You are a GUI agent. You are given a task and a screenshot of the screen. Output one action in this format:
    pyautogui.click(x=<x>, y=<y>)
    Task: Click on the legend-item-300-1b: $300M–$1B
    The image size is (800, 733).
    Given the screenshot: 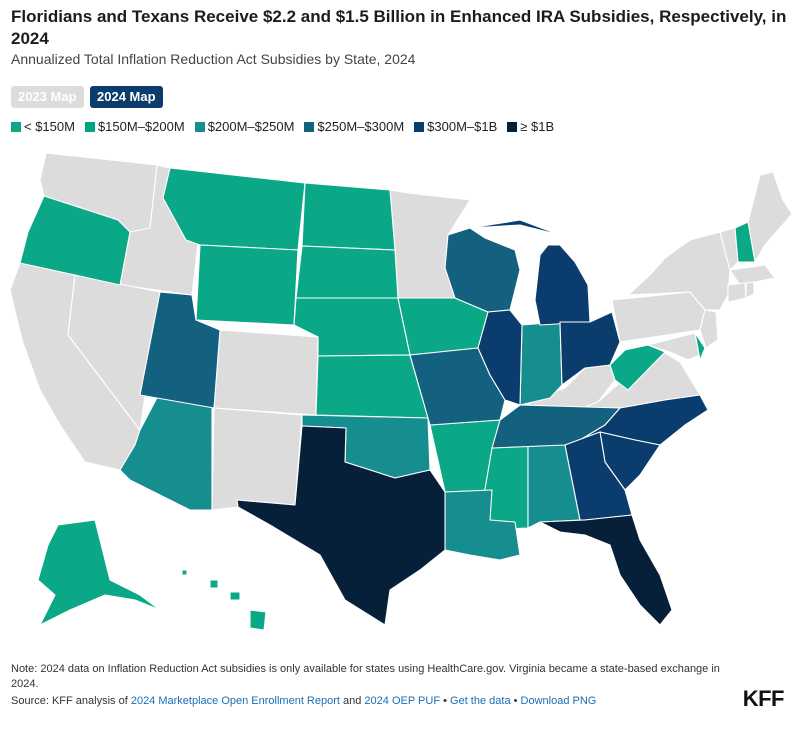 What is the action you would take?
    pyautogui.click(x=455, y=126)
    